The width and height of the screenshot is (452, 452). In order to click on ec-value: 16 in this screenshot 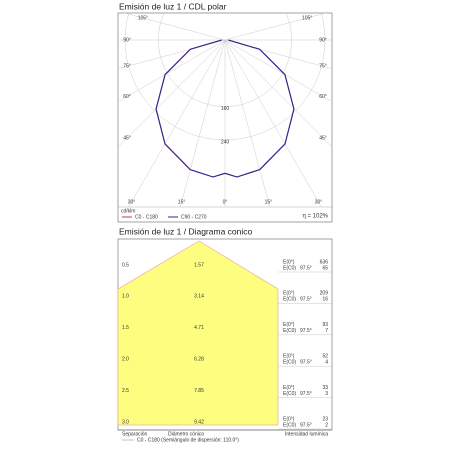, I will do `click(325, 300)`.